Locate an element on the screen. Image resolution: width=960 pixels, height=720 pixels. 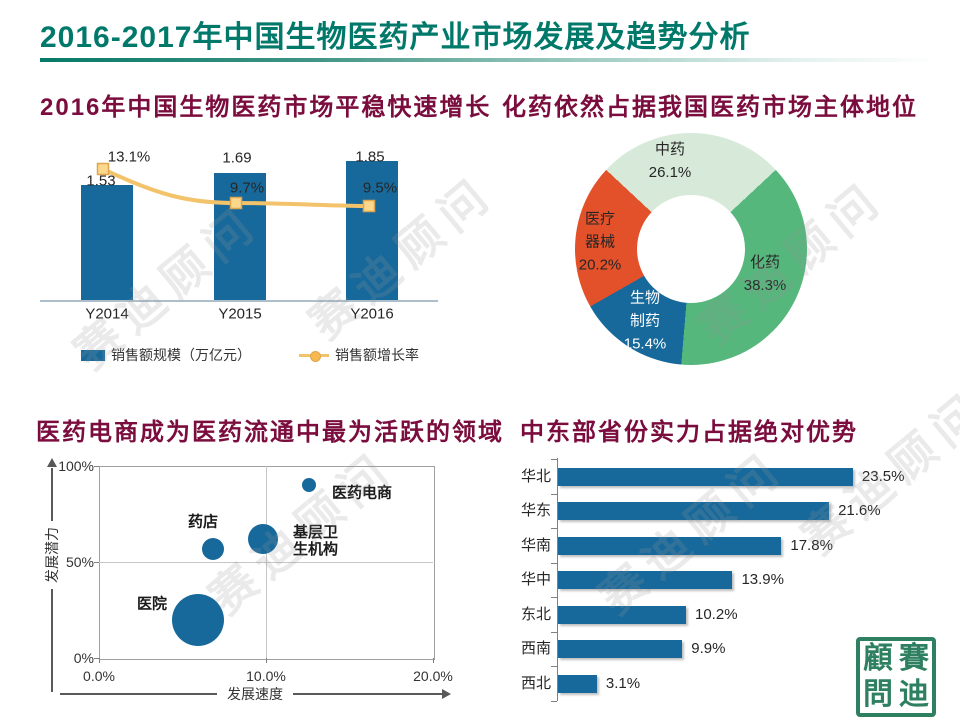
line-series-swatch is located at coordinates (314, 356).